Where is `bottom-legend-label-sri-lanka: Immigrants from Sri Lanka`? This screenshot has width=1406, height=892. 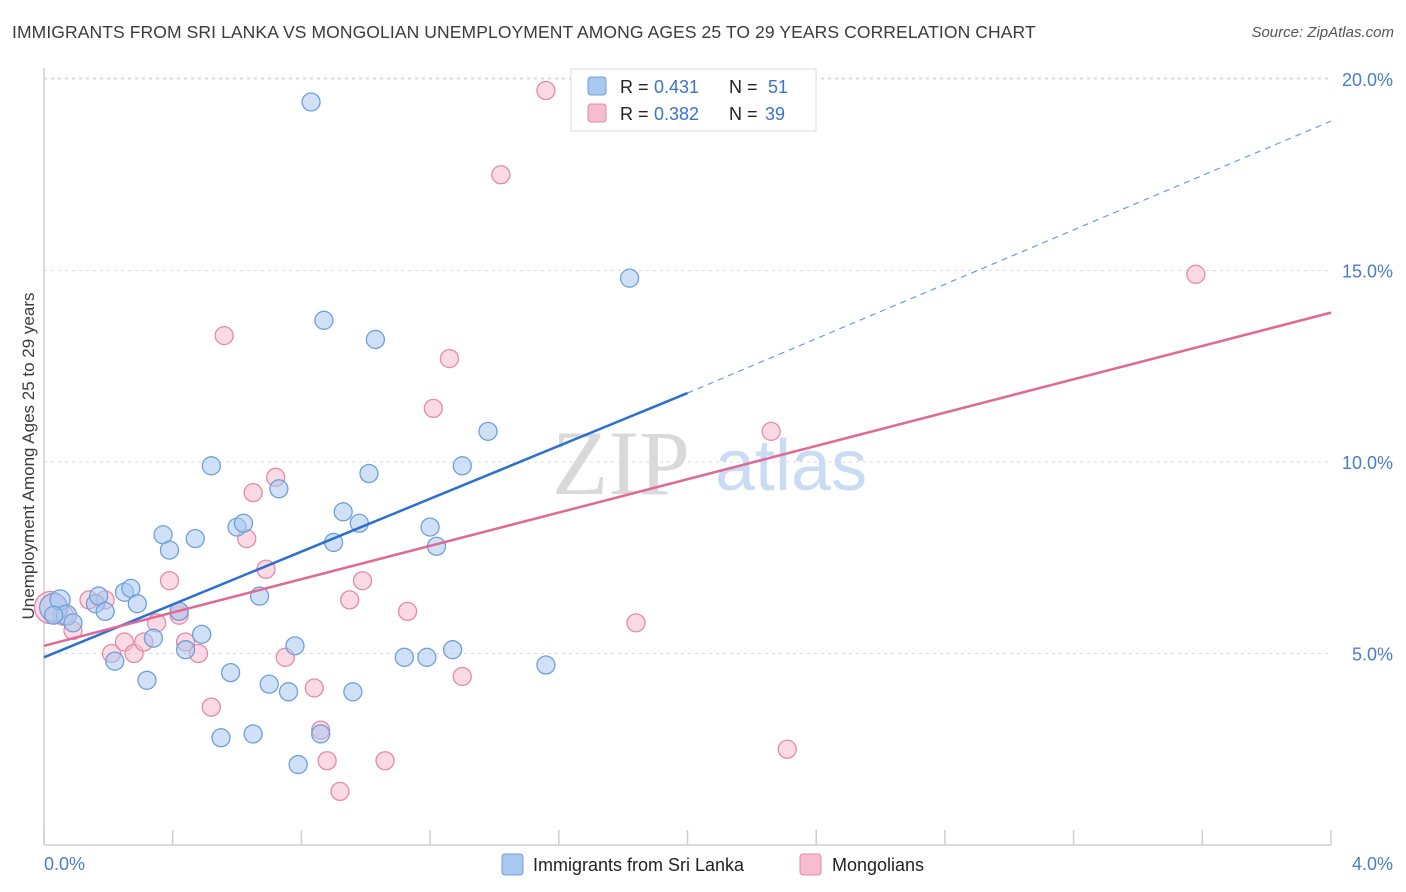
bottom-legend-label-sri-lanka: Immigrants from Sri Lanka is located at coordinates (639, 865).